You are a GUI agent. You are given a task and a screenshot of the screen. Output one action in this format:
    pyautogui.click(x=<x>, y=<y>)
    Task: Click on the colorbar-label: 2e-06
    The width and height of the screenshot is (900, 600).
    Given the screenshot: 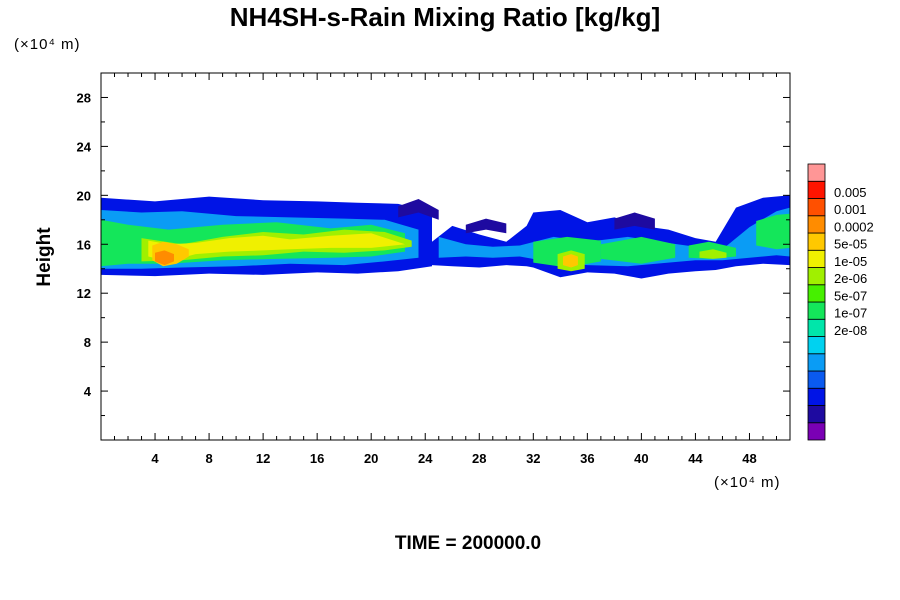 What is the action you would take?
    pyautogui.click(x=850, y=278)
    